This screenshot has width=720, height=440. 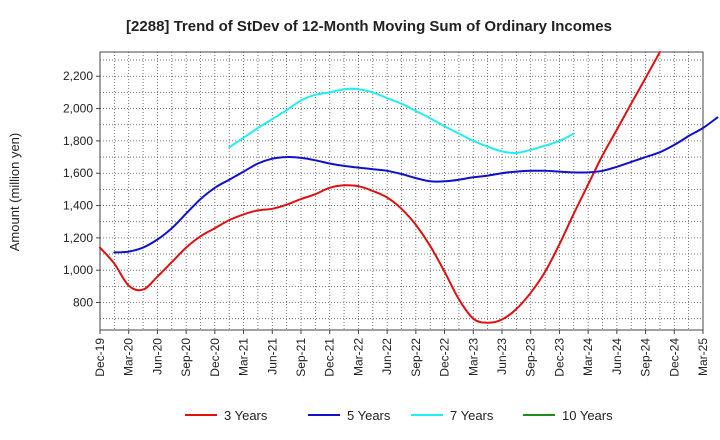 I want to click on x-tick-label: Dec-19, so click(x=100, y=357).